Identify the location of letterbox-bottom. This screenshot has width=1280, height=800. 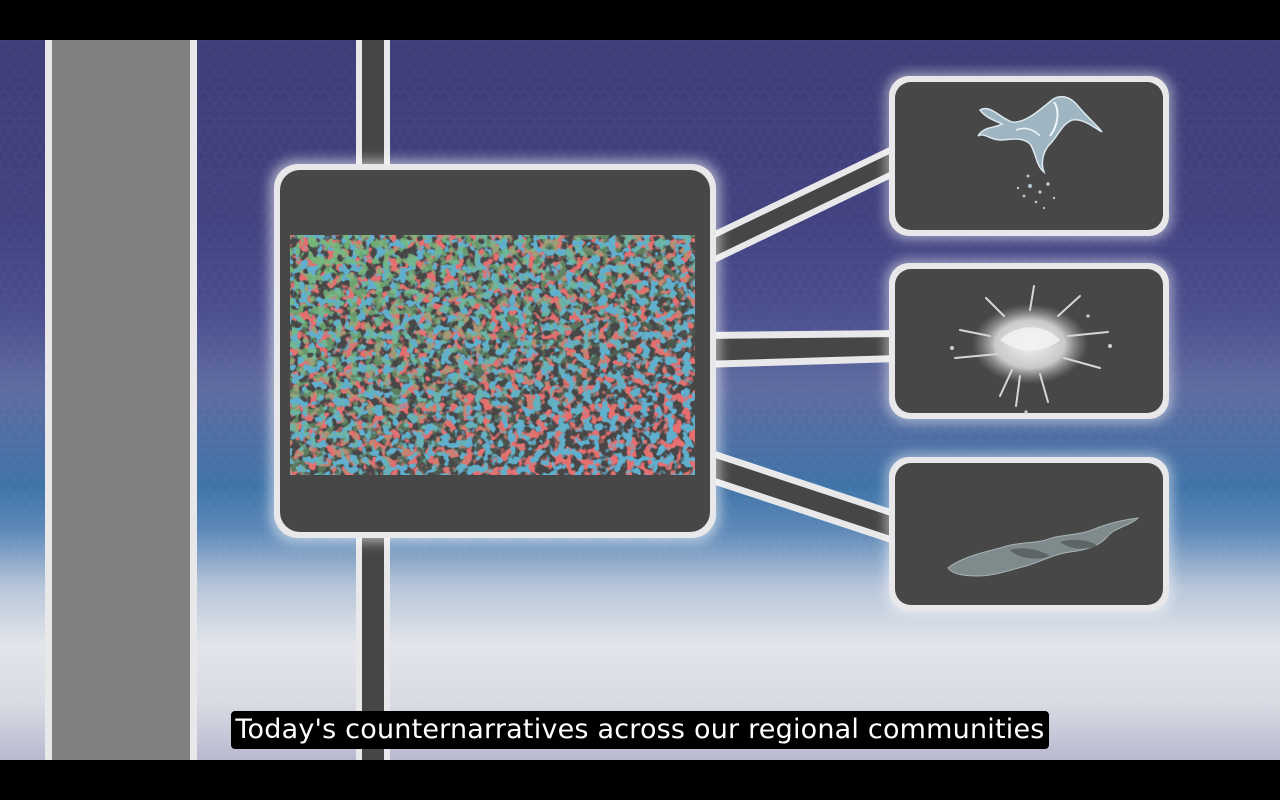
(640, 780).